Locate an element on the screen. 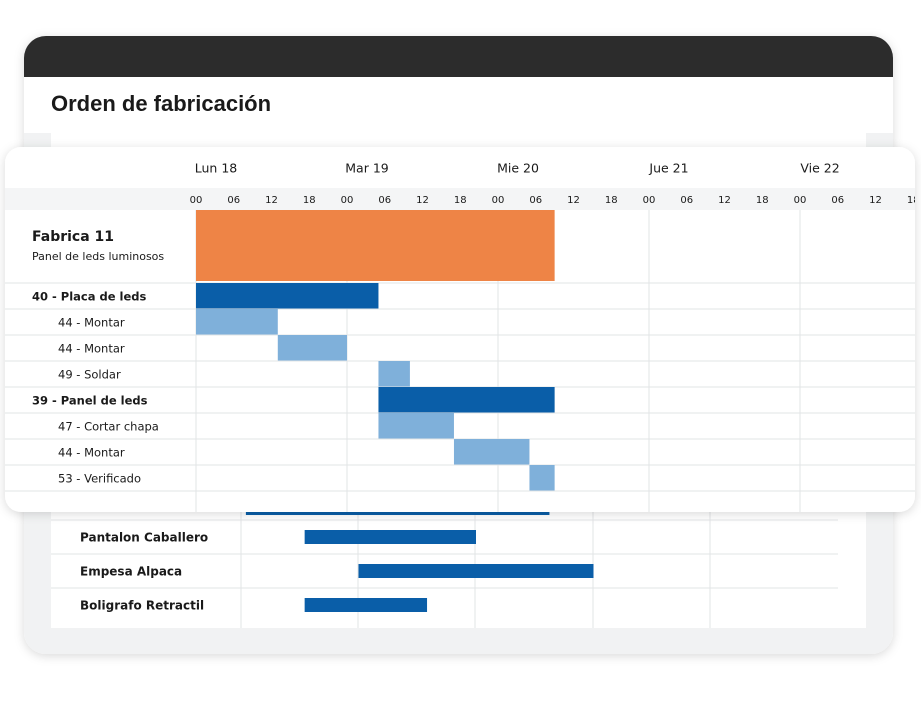 The height and width of the screenshot is (713, 921). page-title: Orden de fabricación is located at coordinates (161, 103).